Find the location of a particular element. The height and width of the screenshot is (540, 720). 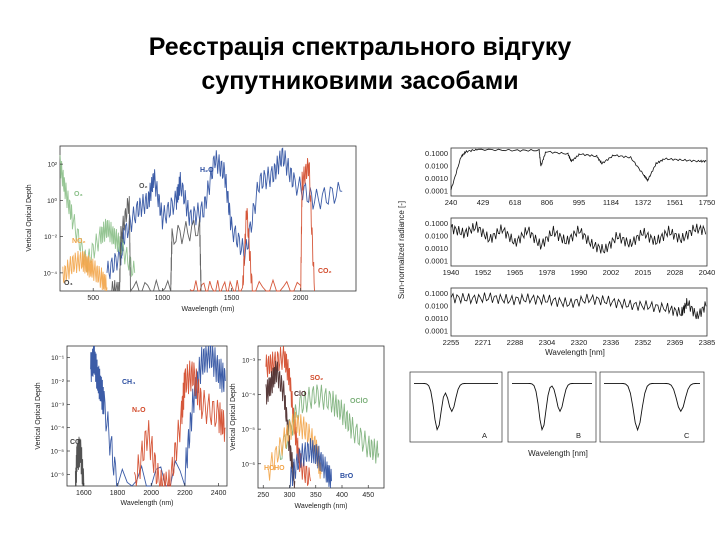

x-tick-label: 240 is located at coordinates (451, 202).